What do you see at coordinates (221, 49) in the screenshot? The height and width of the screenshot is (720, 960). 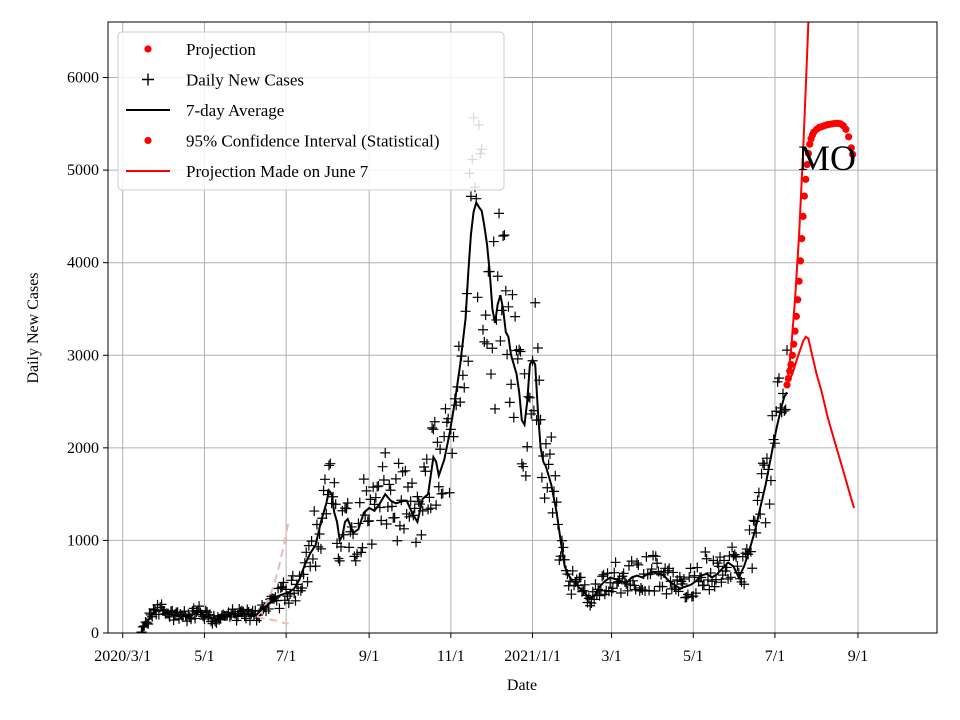 I see `legend-label: Projection` at bounding box center [221, 49].